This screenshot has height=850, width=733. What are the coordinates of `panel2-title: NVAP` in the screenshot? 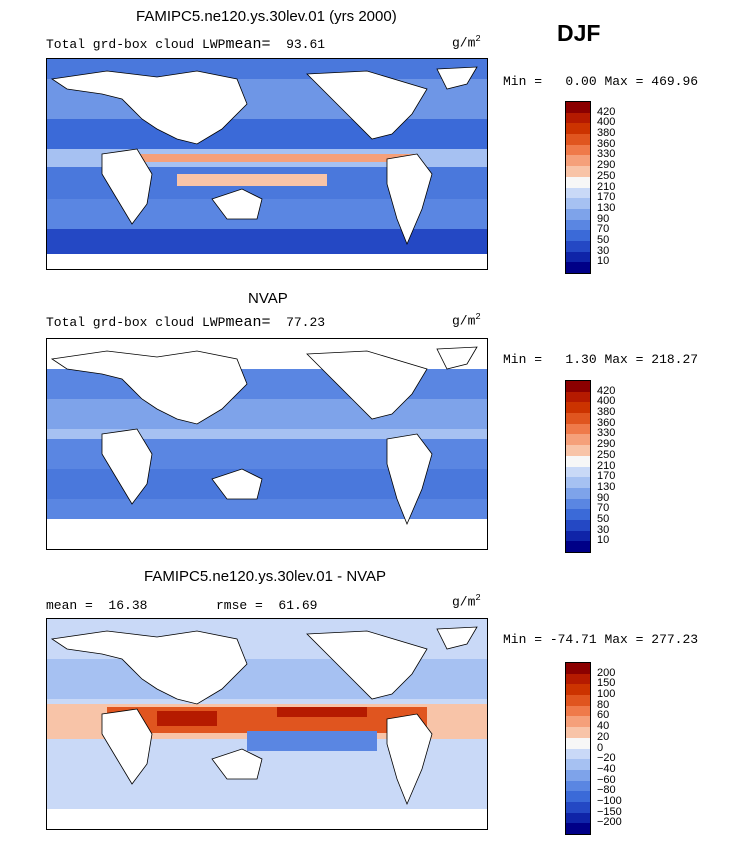 It's located at (268, 298).